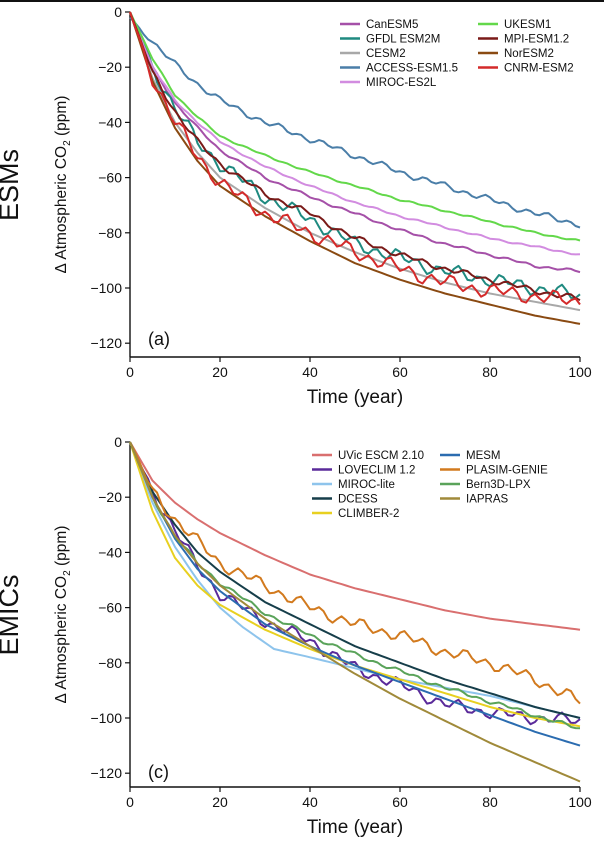 The height and width of the screenshot is (842, 604). I want to click on legend-label: UKESM1, so click(527, 25).